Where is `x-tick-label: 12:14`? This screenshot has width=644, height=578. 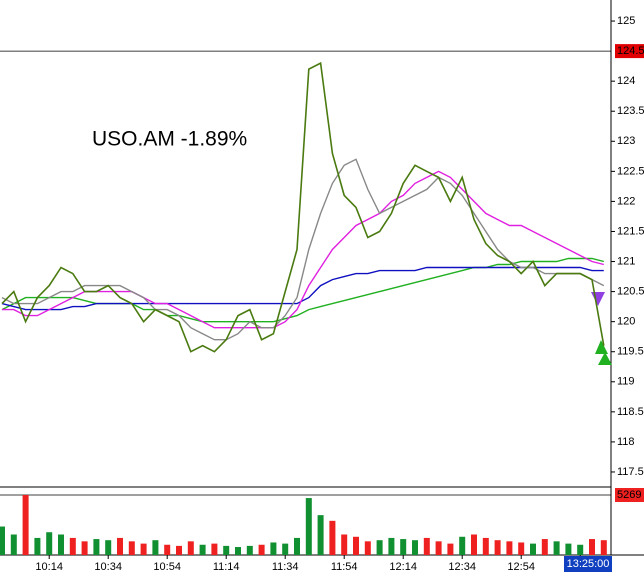 x-tick-label: 12:14 is located at coordinates (403, 567).